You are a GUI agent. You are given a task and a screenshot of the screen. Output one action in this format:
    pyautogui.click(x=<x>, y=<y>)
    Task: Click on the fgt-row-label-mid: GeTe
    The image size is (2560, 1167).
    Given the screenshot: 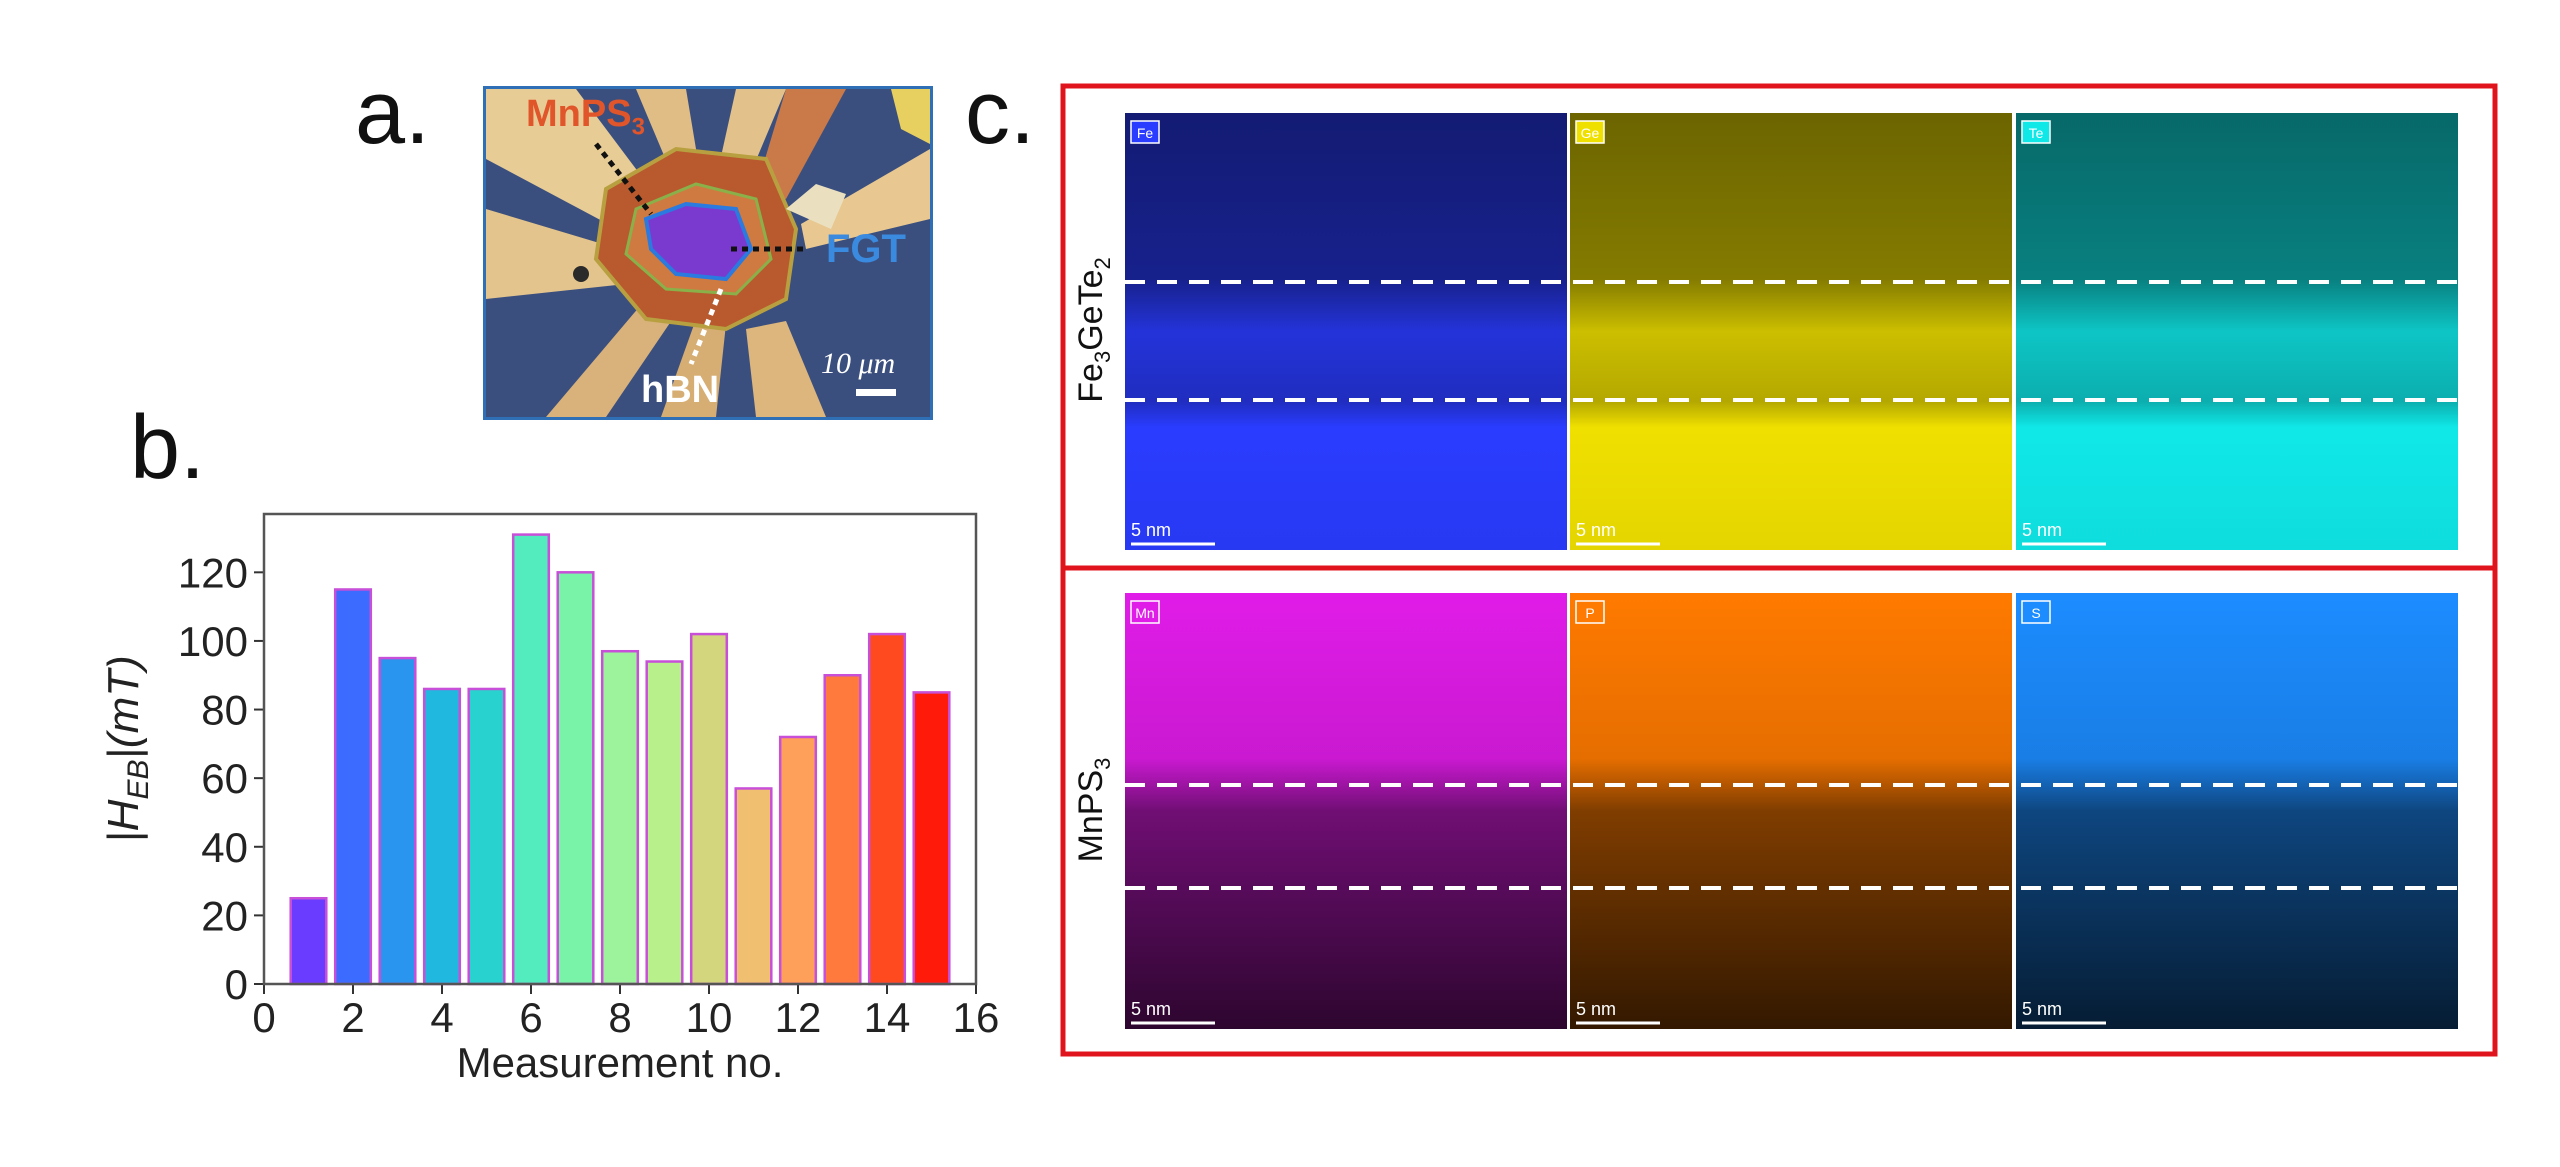 What is the action you would take?
    pyautogui.click(x=1091, y=310)
    